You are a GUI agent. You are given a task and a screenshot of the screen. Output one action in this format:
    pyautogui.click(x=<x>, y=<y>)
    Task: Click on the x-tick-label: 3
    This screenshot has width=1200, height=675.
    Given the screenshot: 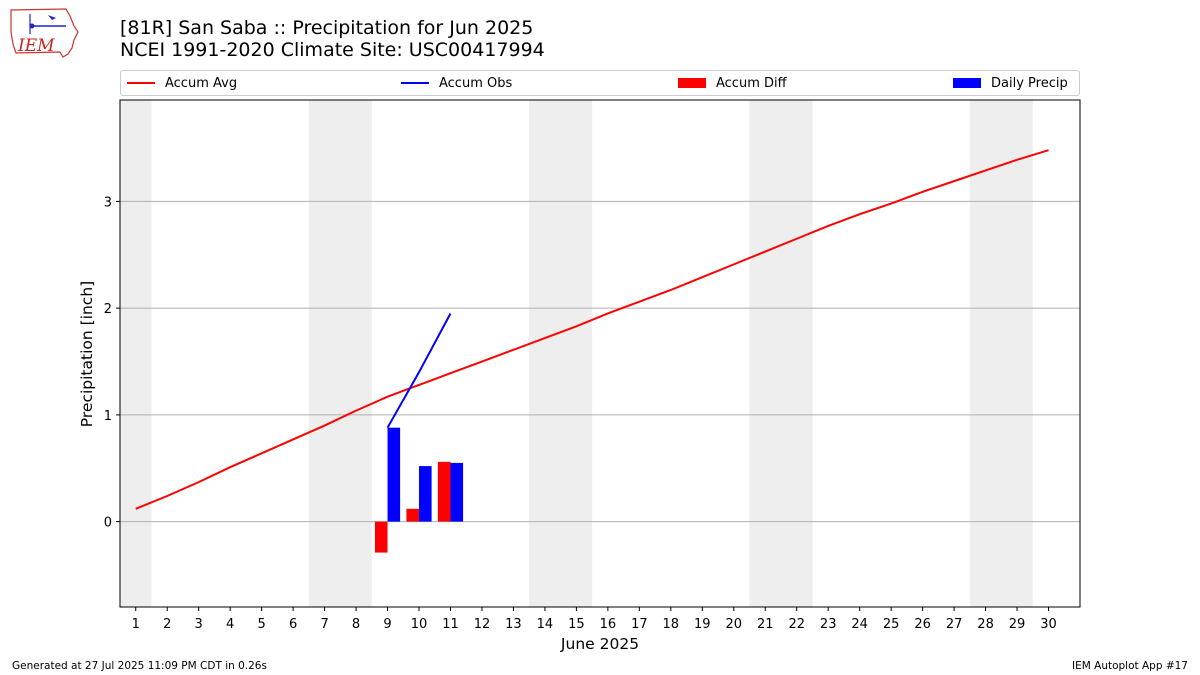 What is the action you would take?
    pyautogui.click(x=199, y=624)
    